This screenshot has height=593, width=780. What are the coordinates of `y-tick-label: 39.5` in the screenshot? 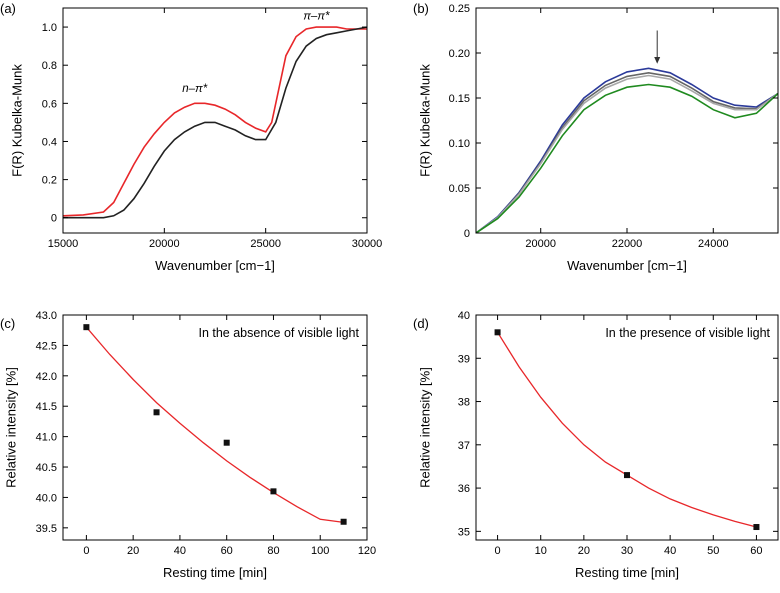 It's located at (46, 529).